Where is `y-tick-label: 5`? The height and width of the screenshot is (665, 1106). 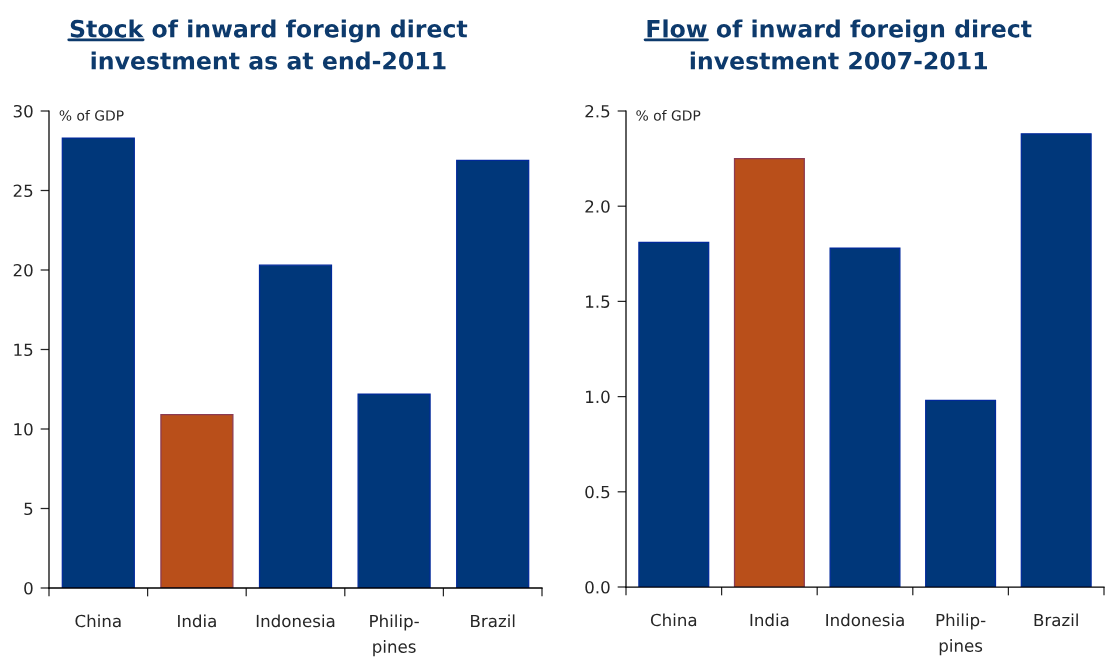
y-tick-label: 5 is located at coordinates (28, 509).